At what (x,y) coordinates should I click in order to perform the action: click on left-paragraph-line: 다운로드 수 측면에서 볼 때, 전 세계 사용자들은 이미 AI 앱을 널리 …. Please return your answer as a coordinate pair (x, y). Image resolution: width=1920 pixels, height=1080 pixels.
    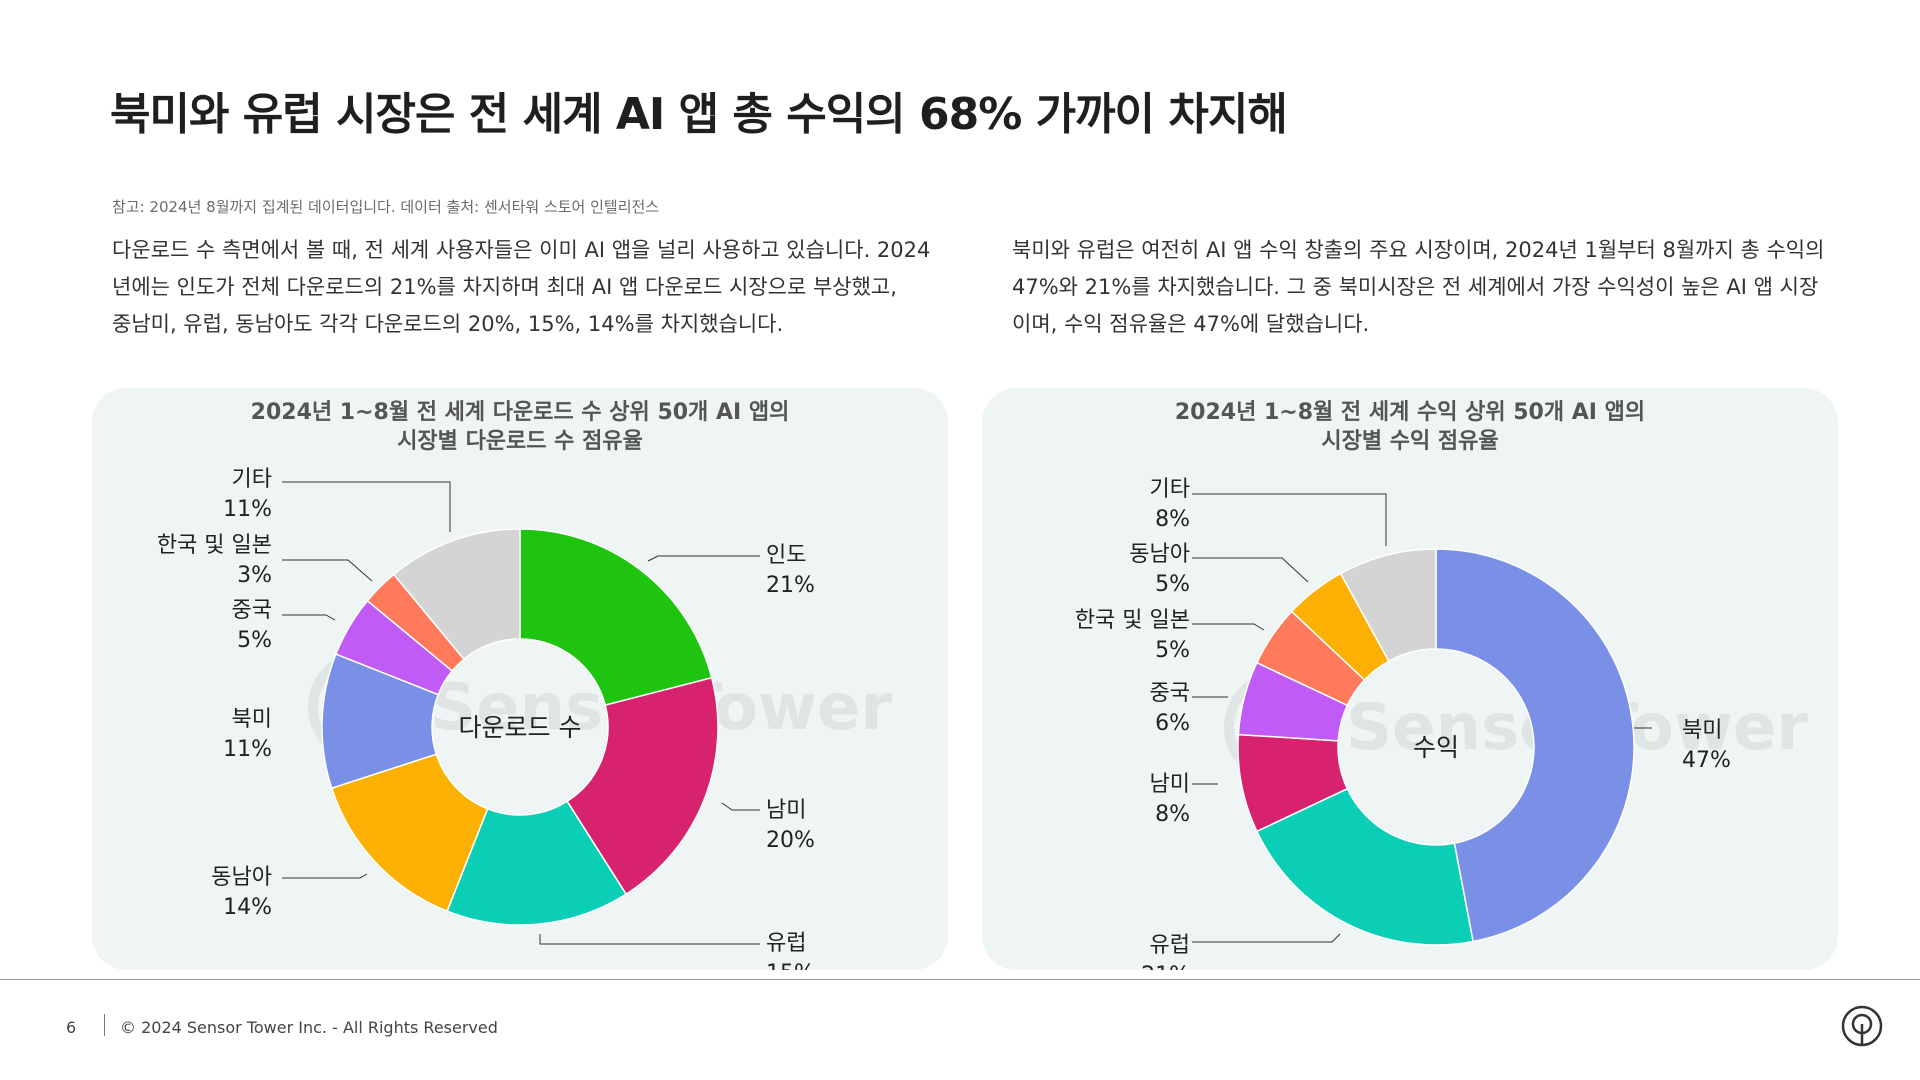
    Looking at the image, I should click on (521, 250).